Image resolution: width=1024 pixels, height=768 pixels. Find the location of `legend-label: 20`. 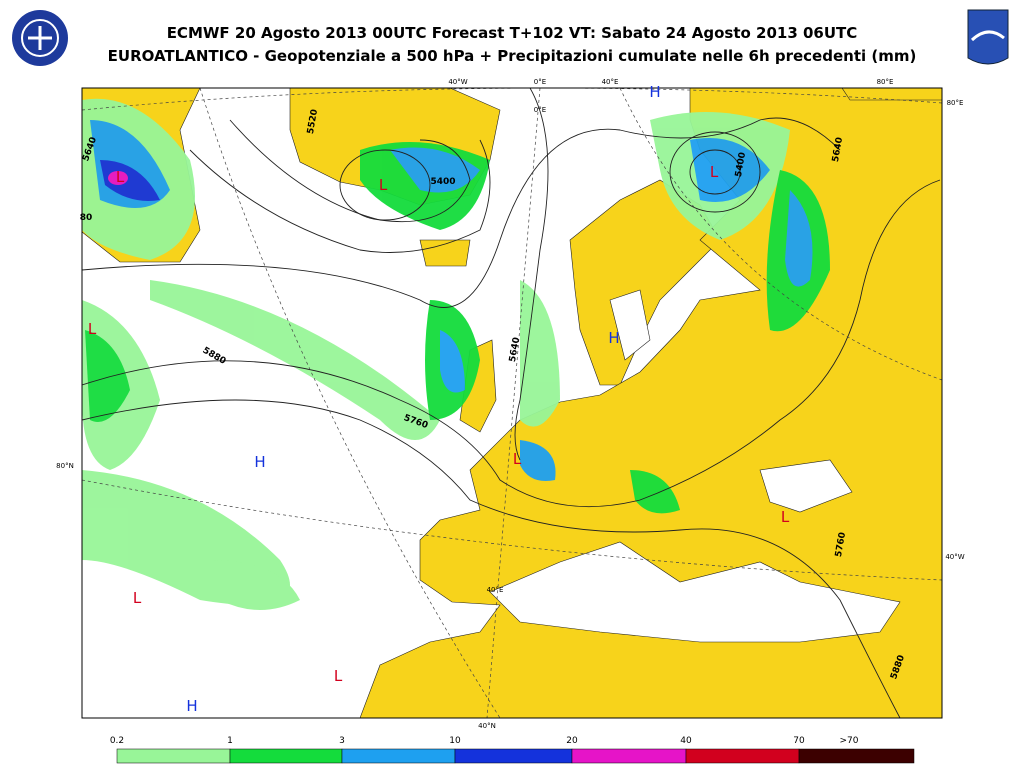

legend-label: 20 is located at coordinates (572, 741).